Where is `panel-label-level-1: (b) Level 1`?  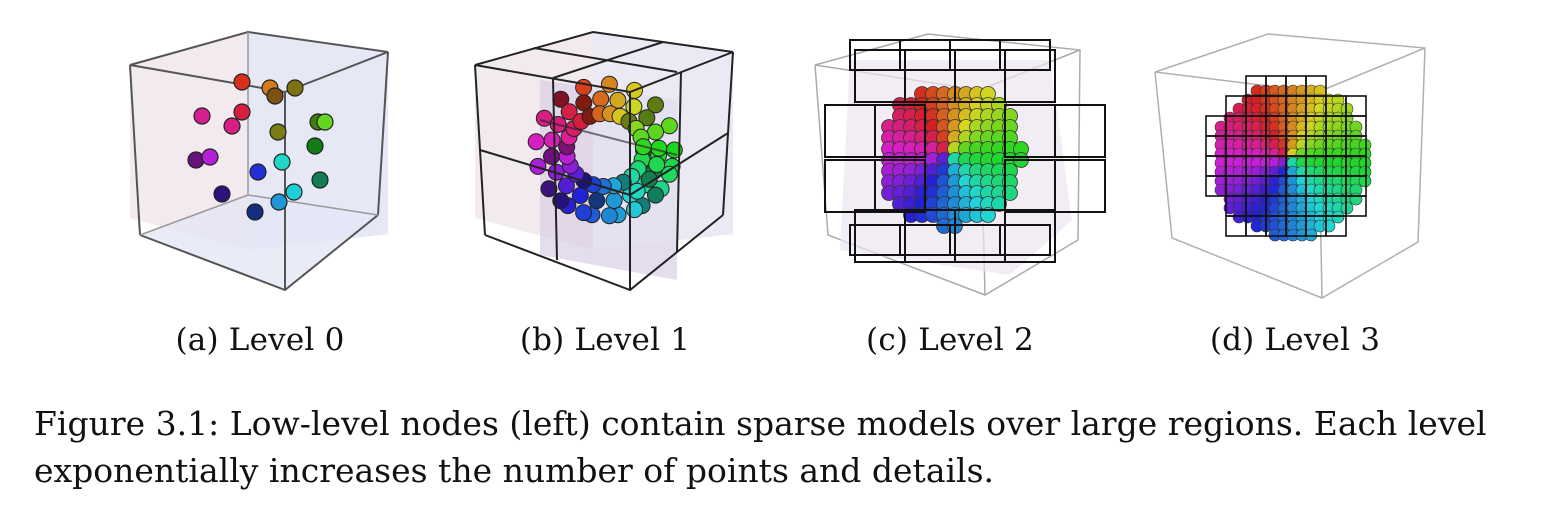 panel-label-level-1: (b) Level 1 is located at coordinates (605, 340).